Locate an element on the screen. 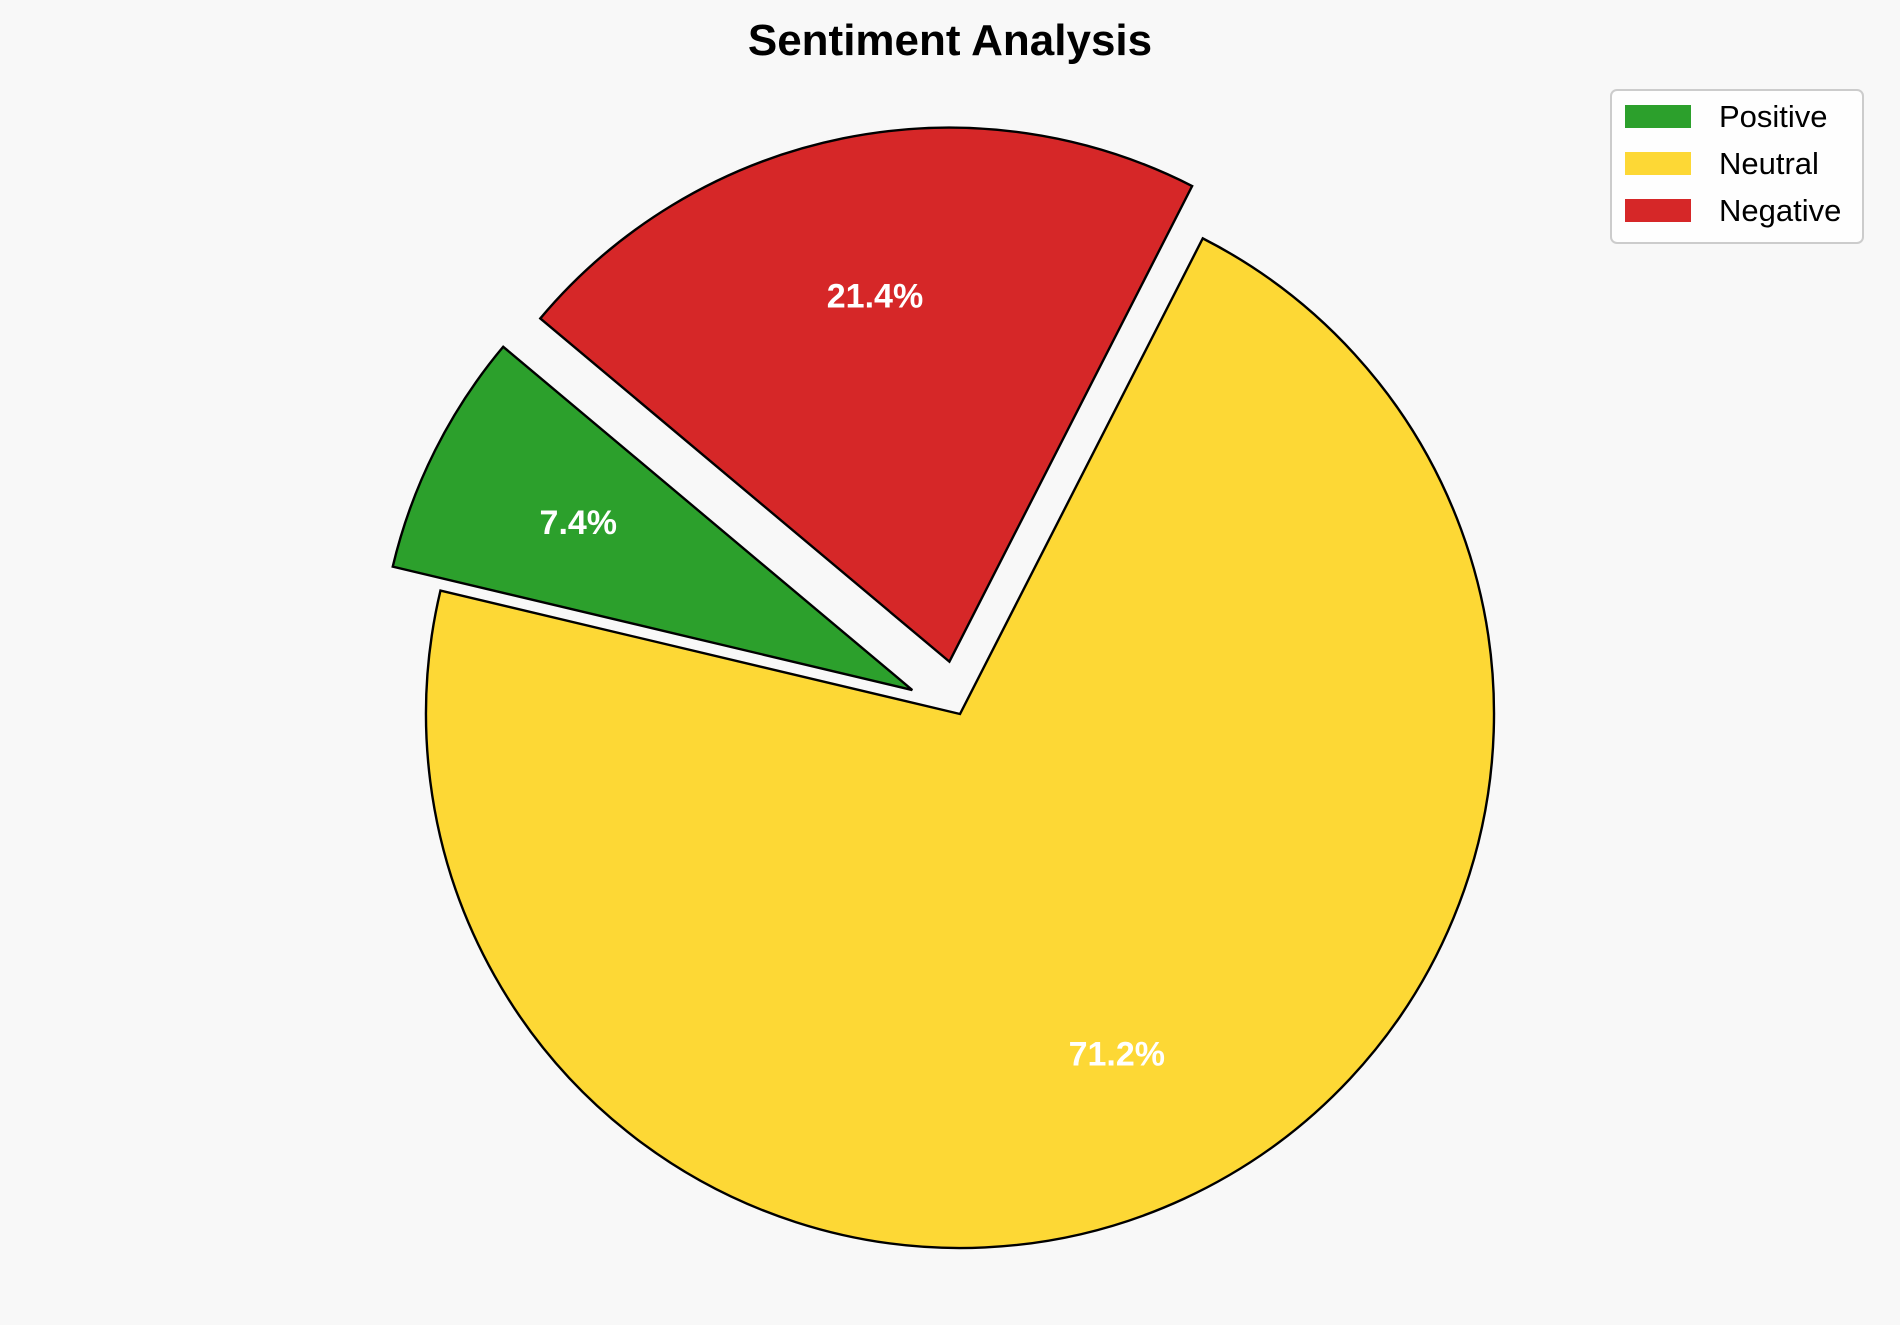 Image resolution: width=1900 pixels, height=1325 pixels. legend: Positive Neutral Negative is located at coordinates (1737, 166).